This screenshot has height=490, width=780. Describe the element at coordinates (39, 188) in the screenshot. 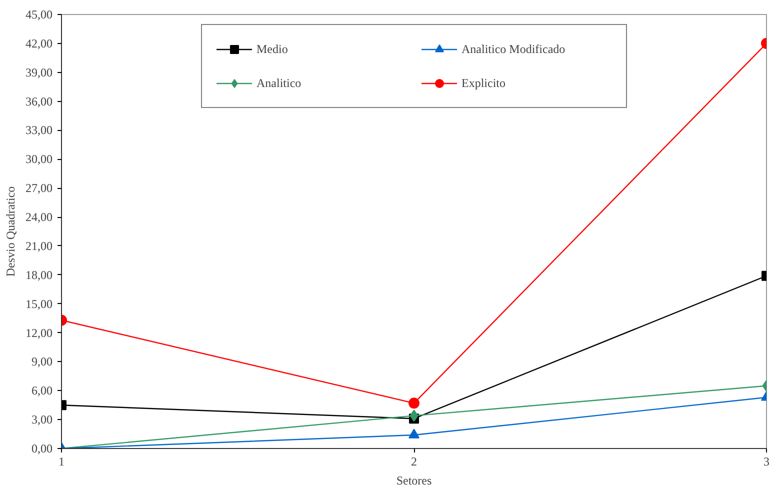

I see `y-tick-label: 27,00` at that location.